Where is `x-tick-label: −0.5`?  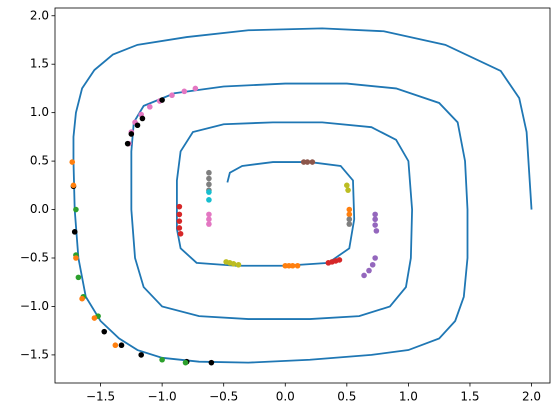
x-tick-label: −0.5 is located at coordinates (223, 397).